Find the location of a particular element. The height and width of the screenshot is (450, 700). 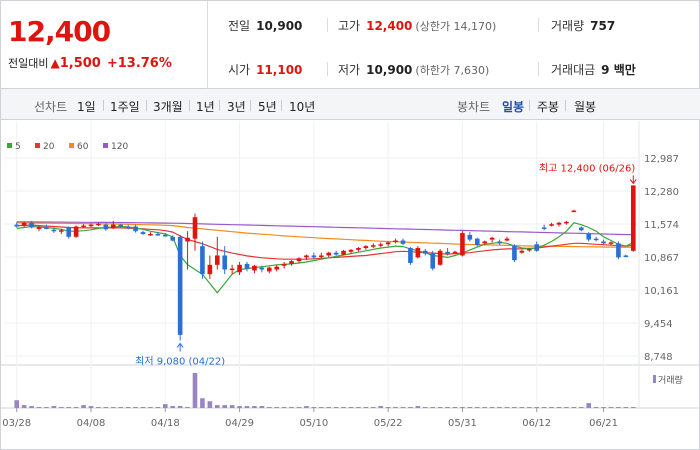

low-price: 저가 10,900 (하한가 7,630) is located at coordinates (413, 69).